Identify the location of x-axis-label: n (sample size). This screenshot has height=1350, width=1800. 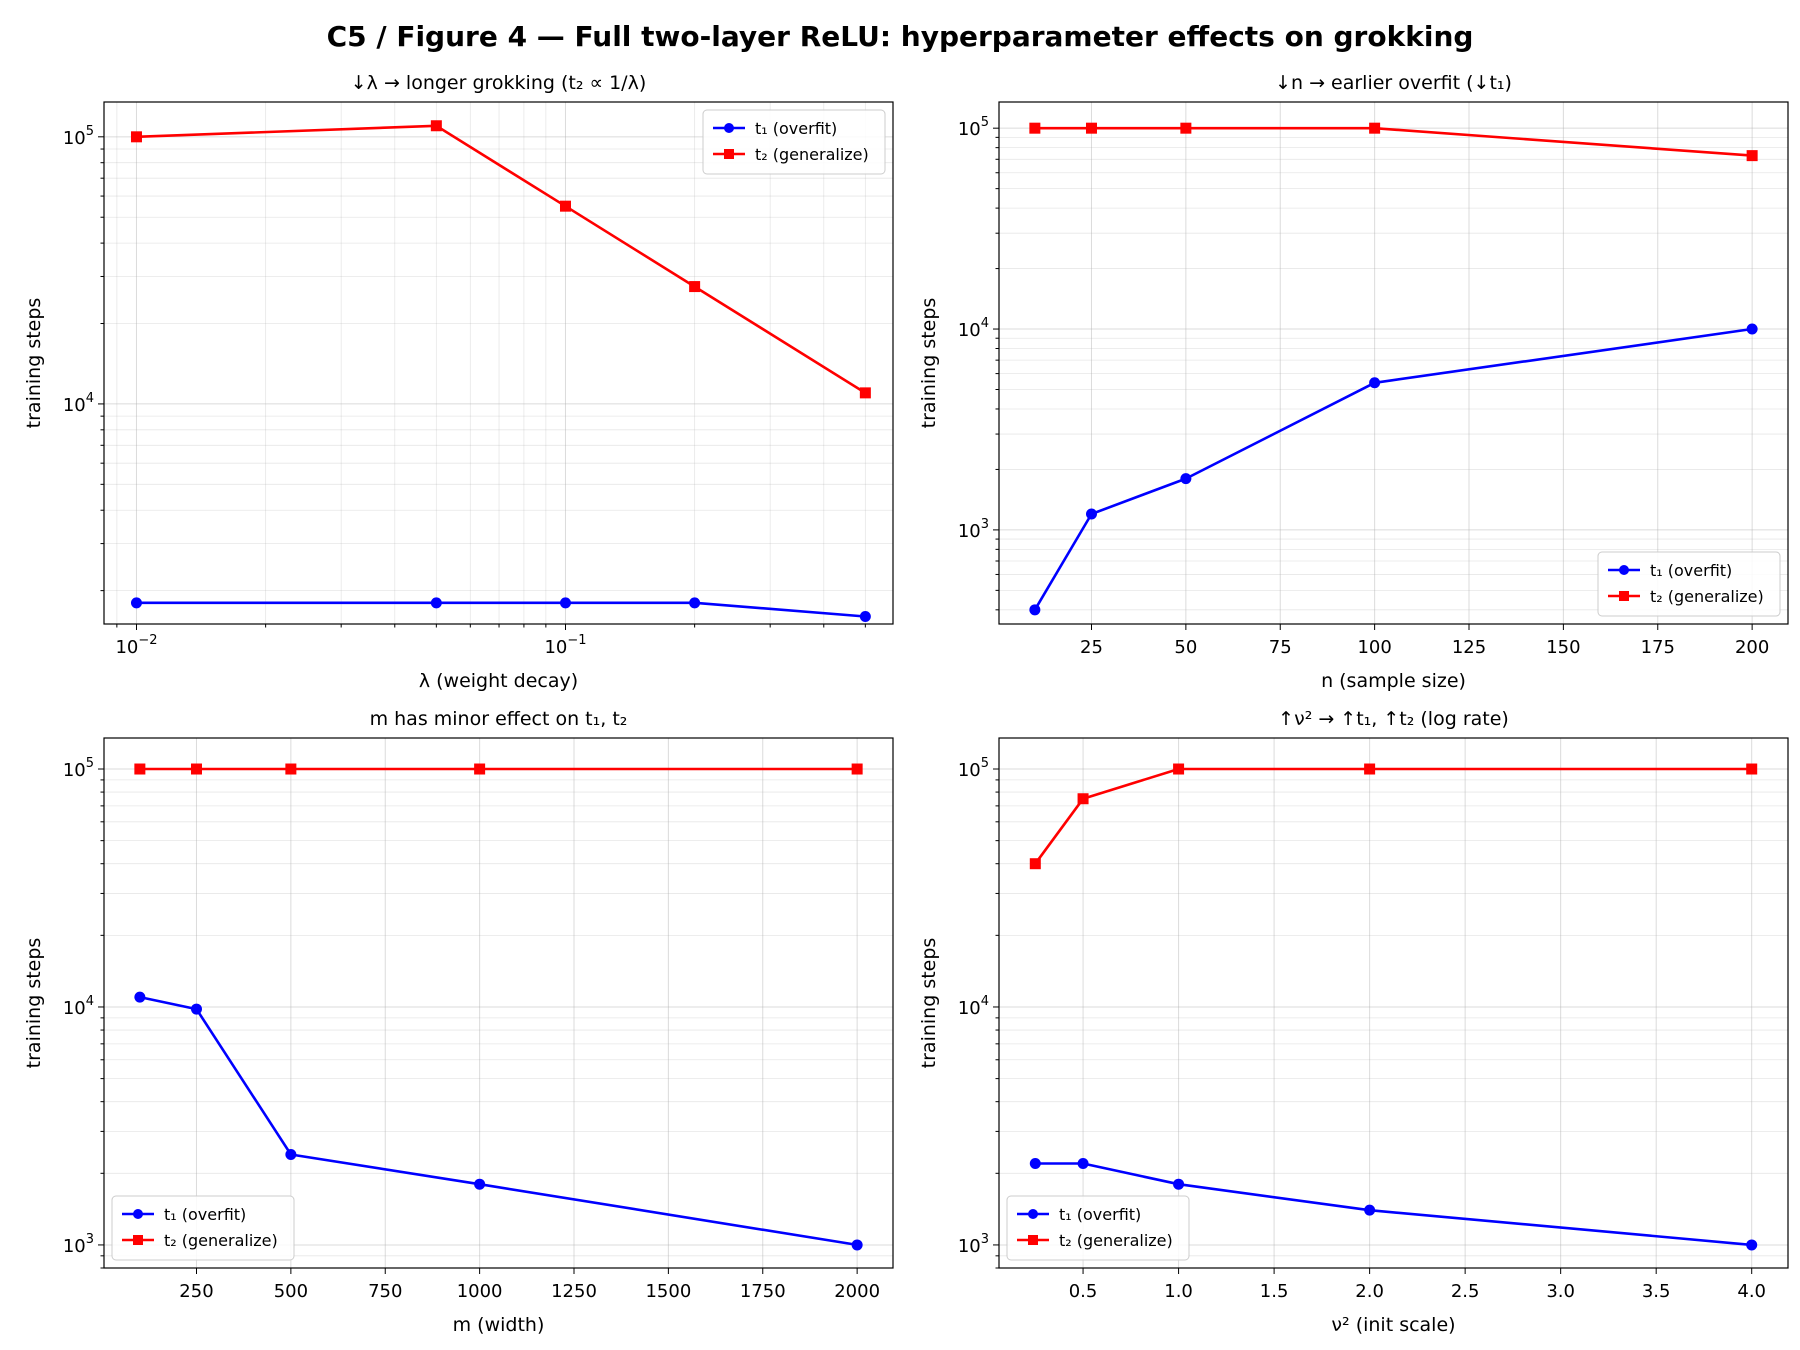
(1393, 681).